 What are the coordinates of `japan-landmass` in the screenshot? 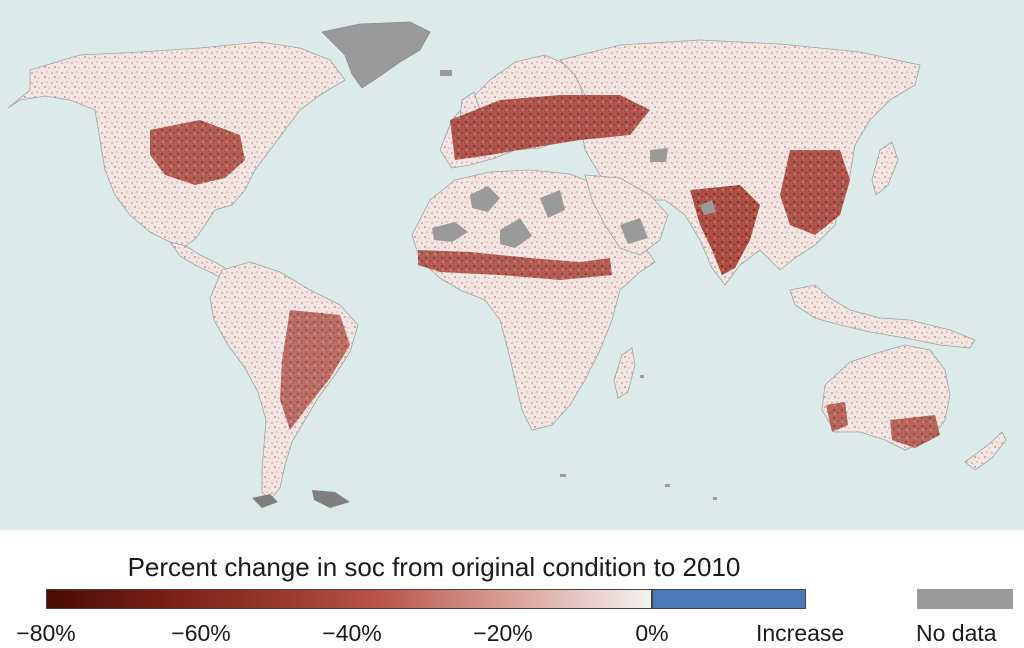 It's located at (885, 168).